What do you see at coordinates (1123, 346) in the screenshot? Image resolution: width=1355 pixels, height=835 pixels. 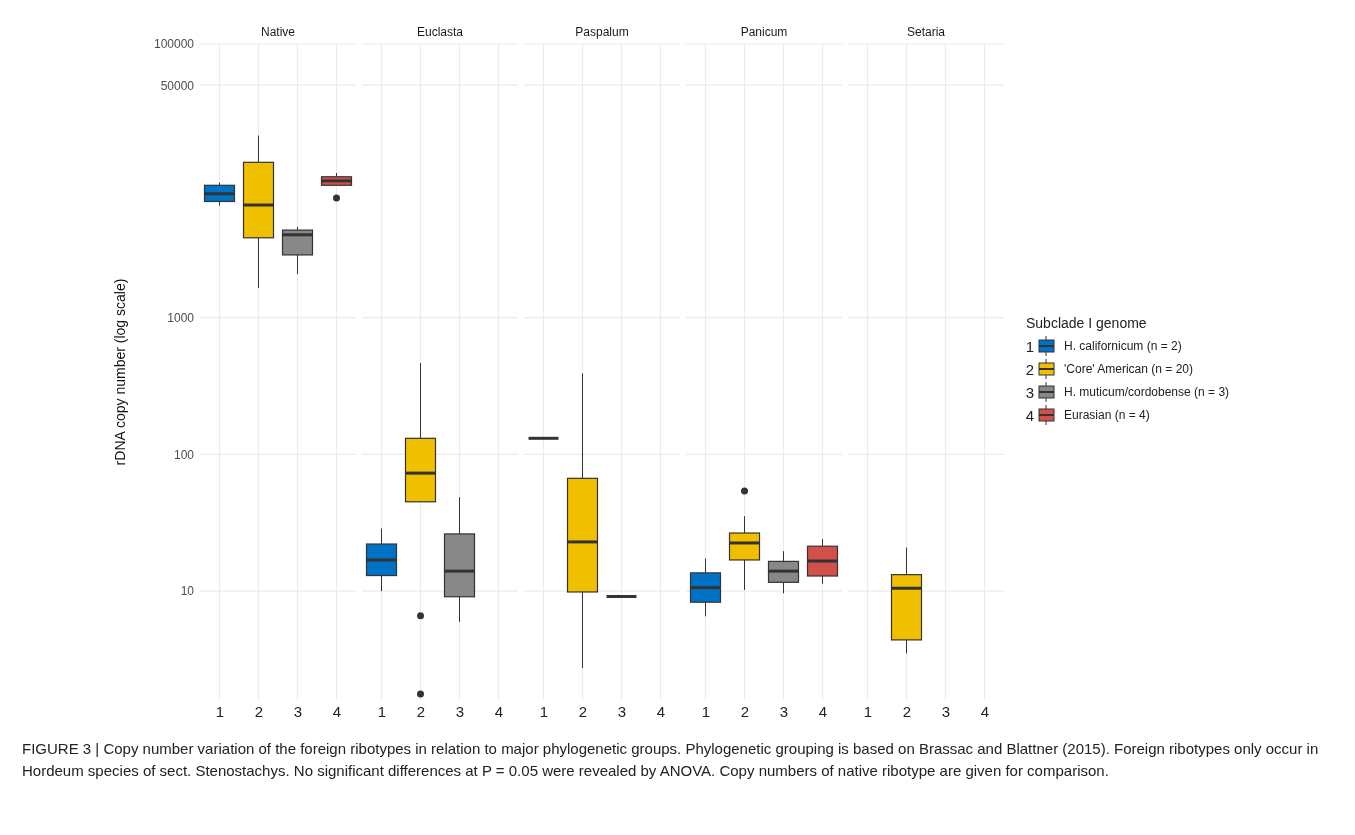 I see `legend-label: H. californicum (n = 2)` at bounding box center [1123, 346].